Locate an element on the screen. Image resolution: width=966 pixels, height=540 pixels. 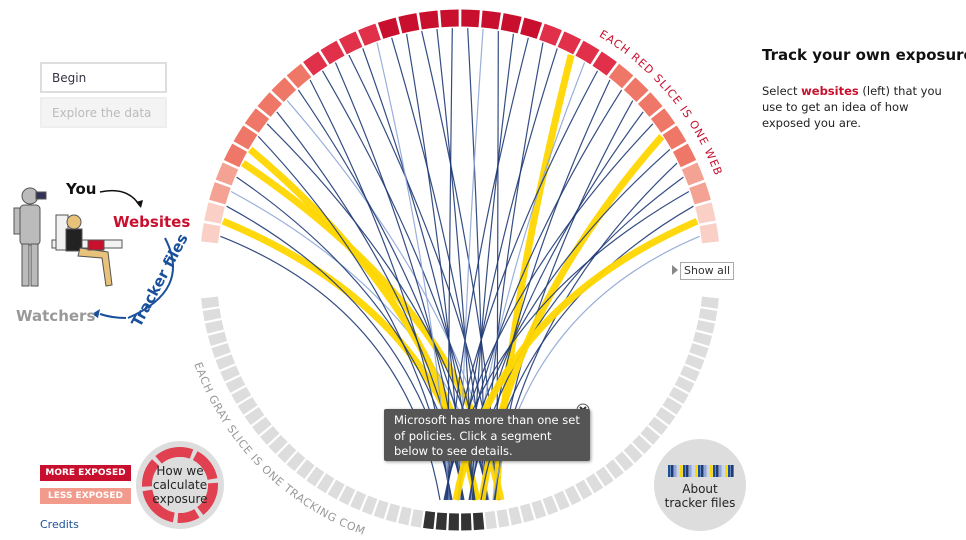
barcode-icon is located at coordinates (701, 471).